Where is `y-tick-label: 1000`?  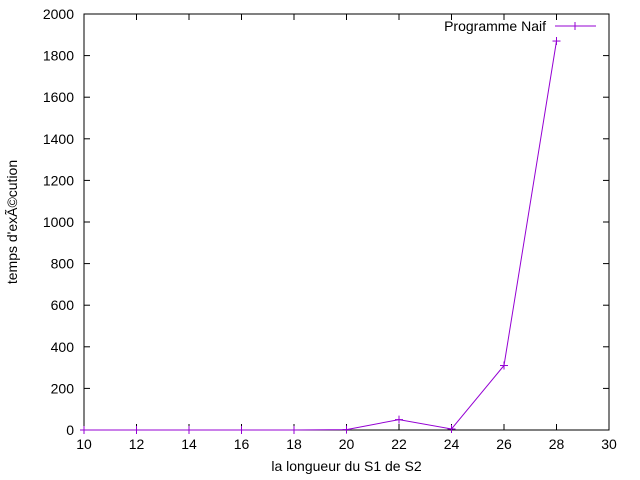
y-tick-label: 1000 is located at coordinates (58, 222).